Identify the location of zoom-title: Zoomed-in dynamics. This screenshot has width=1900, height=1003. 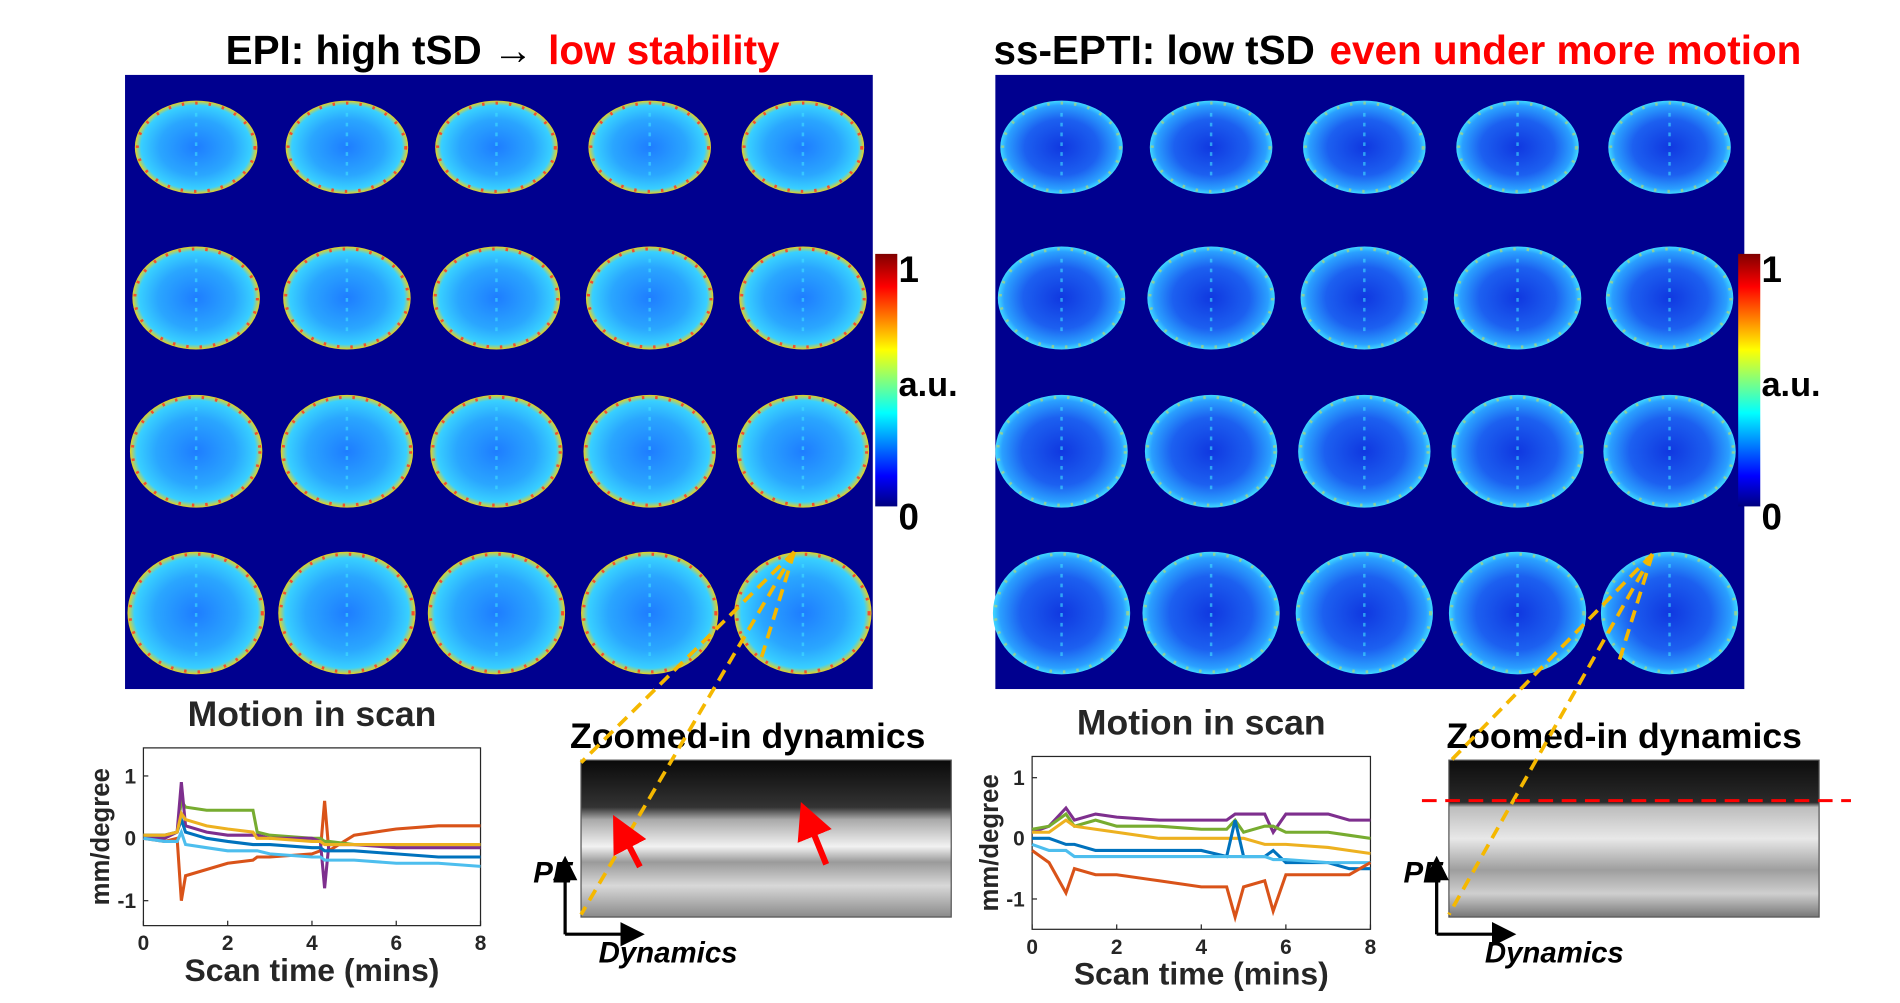
(1624, 736).